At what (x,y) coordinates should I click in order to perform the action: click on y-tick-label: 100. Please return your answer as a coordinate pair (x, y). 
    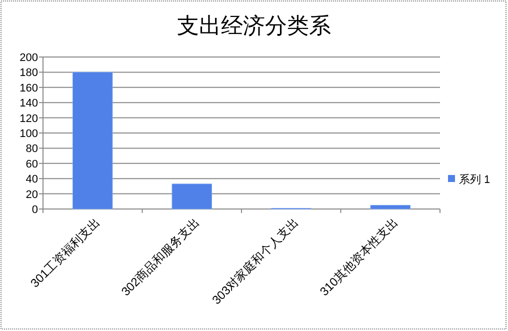
    Looking at the image, I should click on (29, 134).